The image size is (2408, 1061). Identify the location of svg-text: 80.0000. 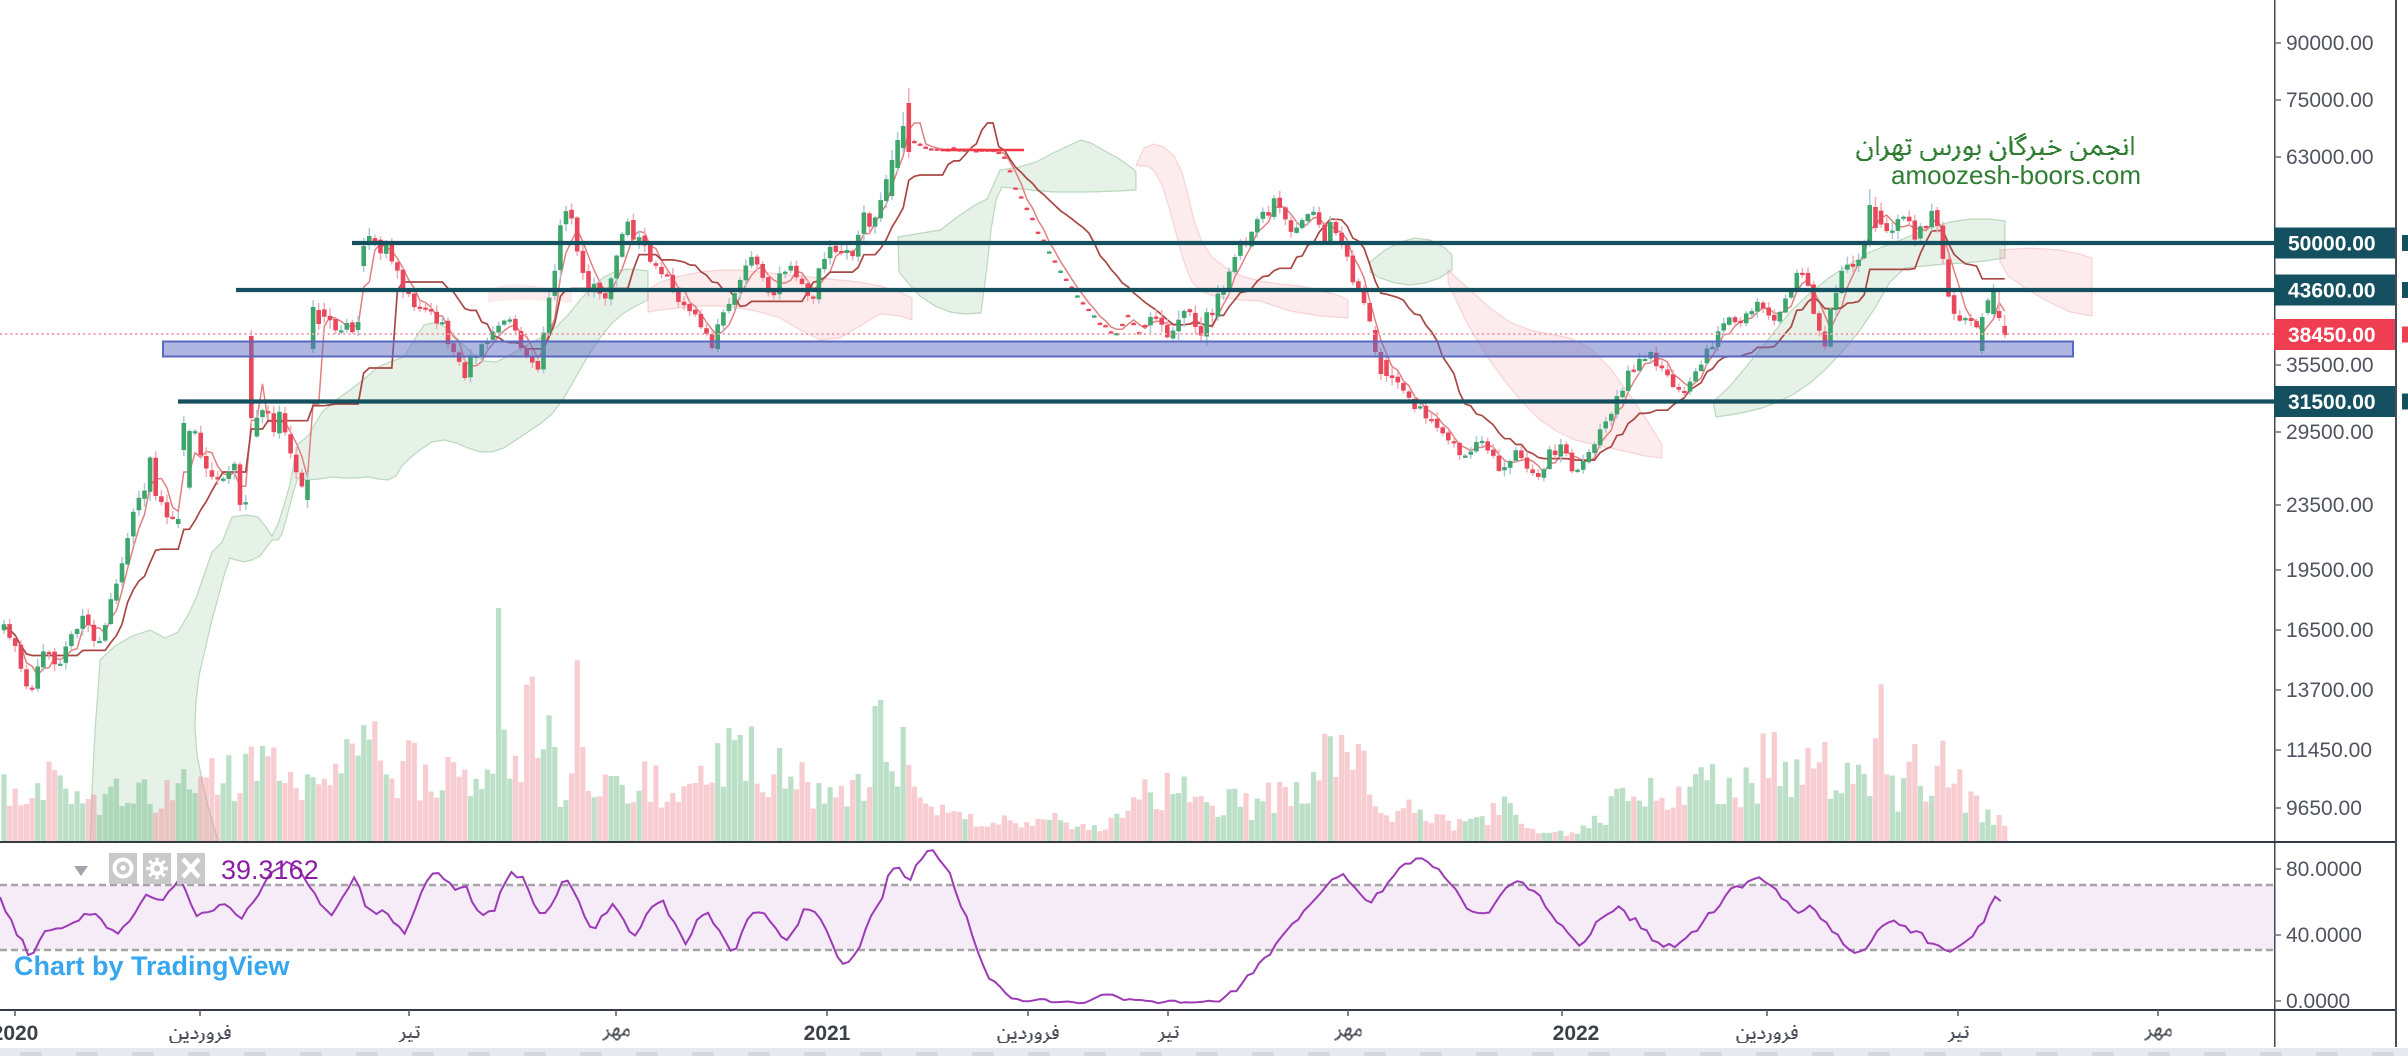
(2324, 869).